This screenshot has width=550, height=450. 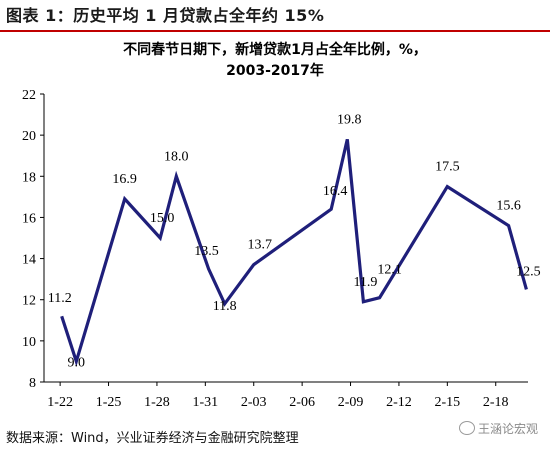 I want to click on x-tick-label: 2-18, so click(x=496, y=402).